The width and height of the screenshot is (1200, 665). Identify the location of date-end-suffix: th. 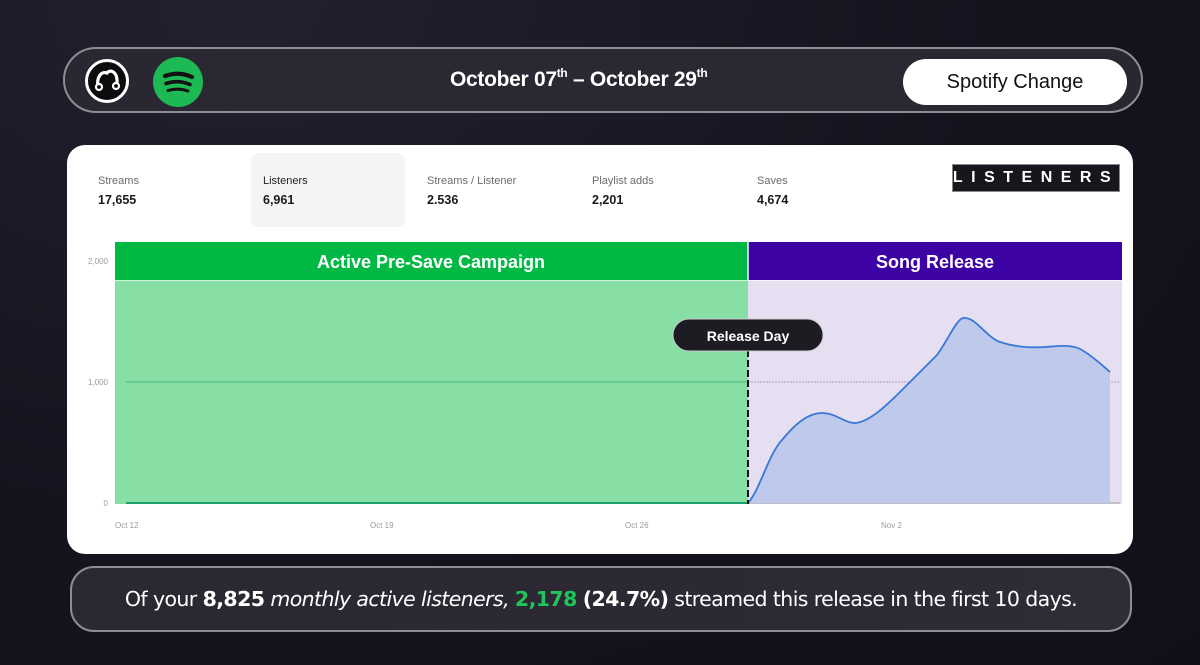
(702, 73).